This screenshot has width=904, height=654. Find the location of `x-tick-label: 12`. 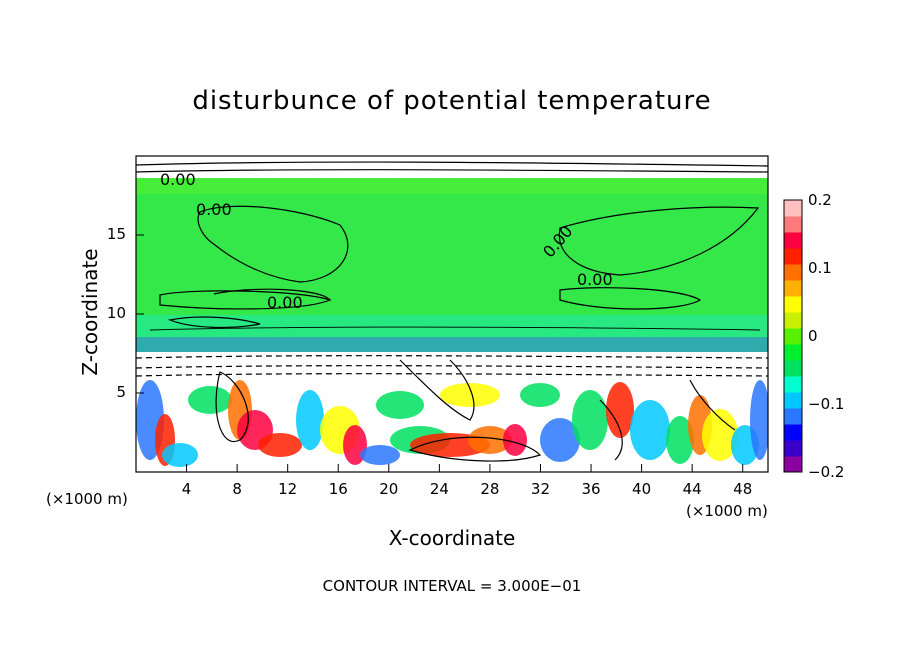

x-tick-label: 12 is located at coordinates (288, 489).